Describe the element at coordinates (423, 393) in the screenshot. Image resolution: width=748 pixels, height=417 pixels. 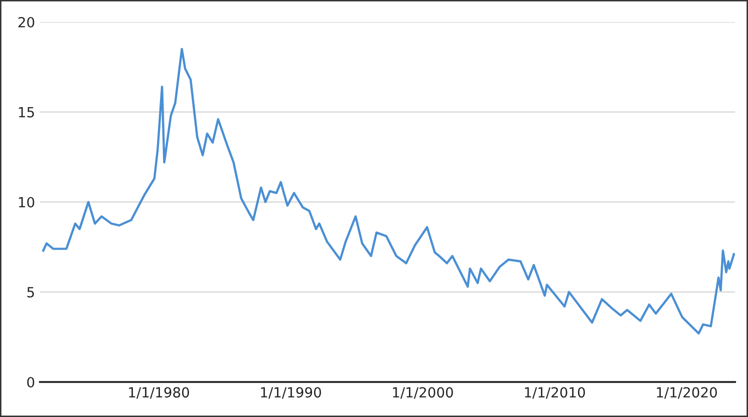
I see `x-tick-label: 1/1/2000` at that location.